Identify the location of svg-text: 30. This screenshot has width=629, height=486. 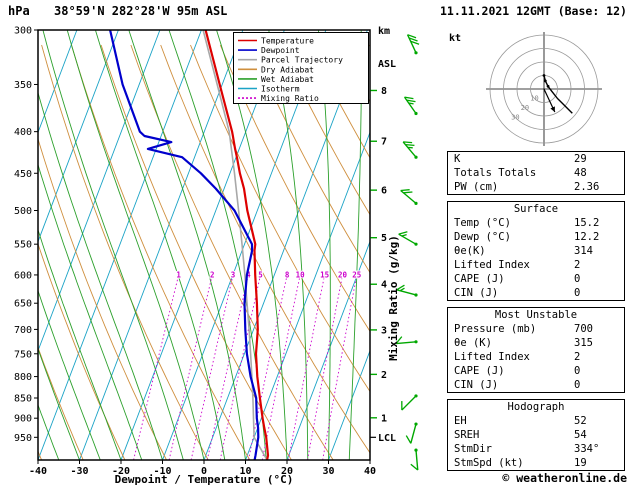
(515, 118).